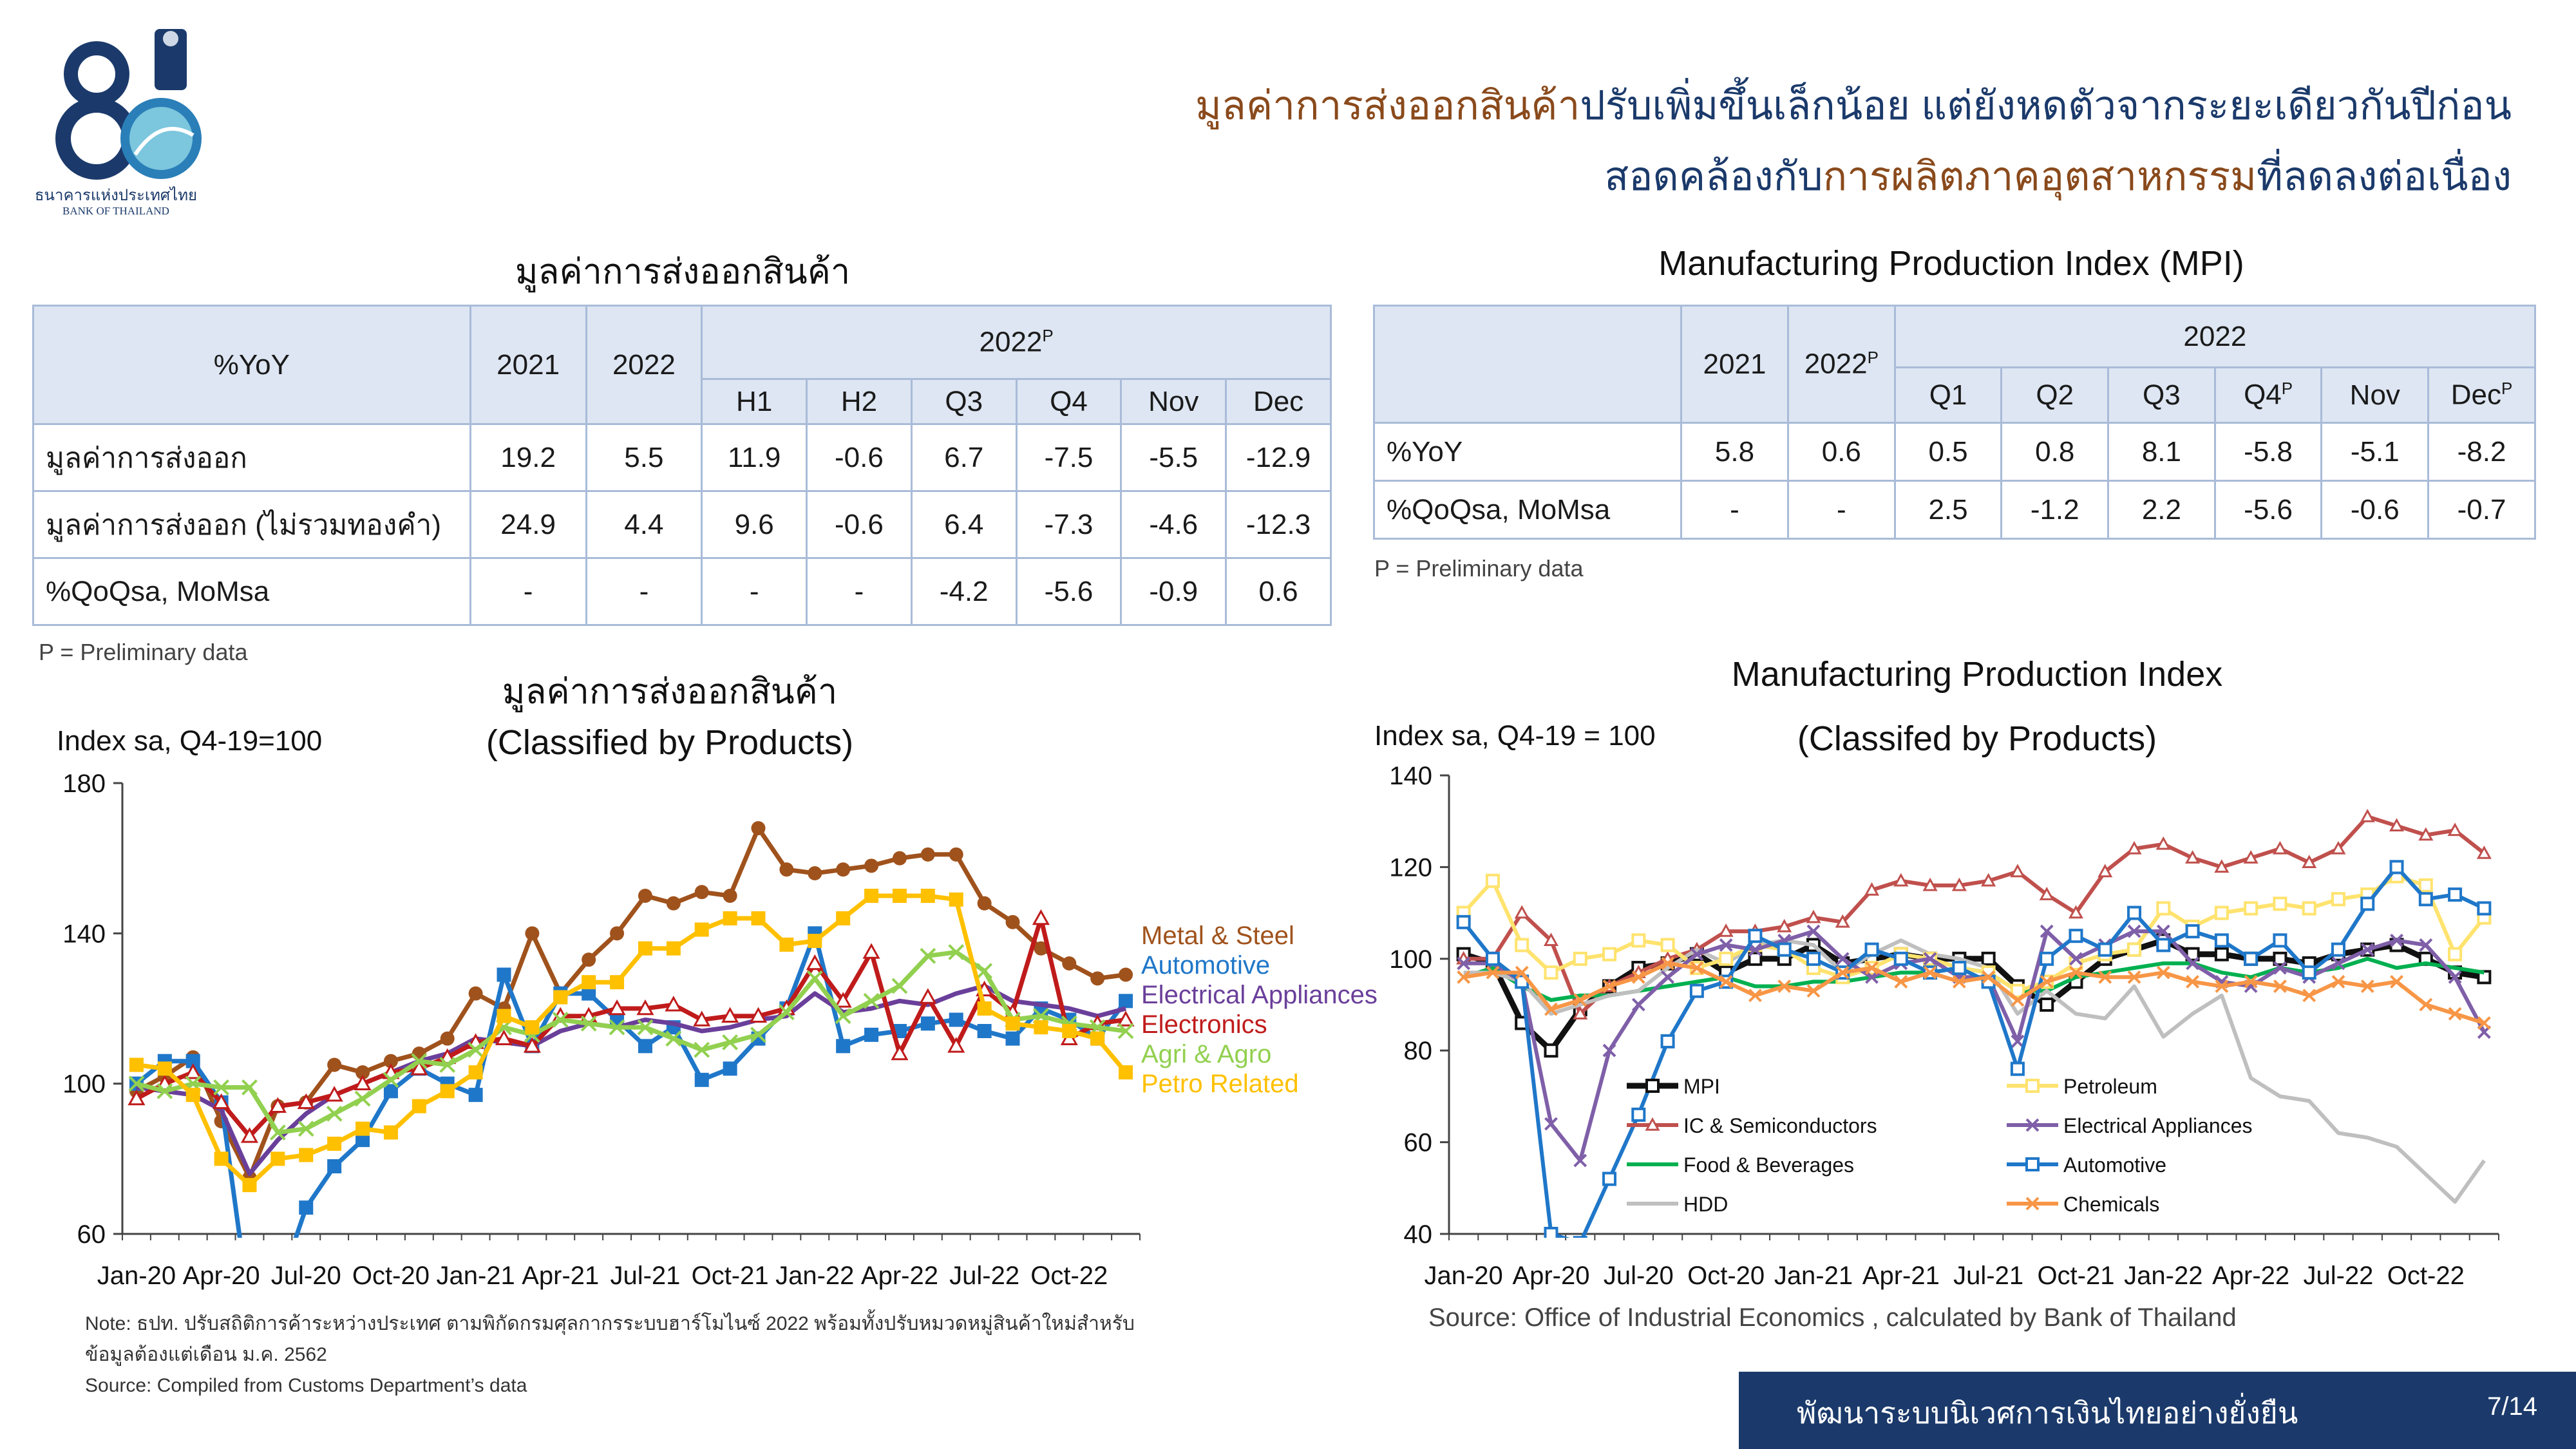 The width and height of the screenshot is (2576, 1449). Describe the element at coordinates (1278, 591) in the screenshot. I see `table-cell: 0.6` at that location.